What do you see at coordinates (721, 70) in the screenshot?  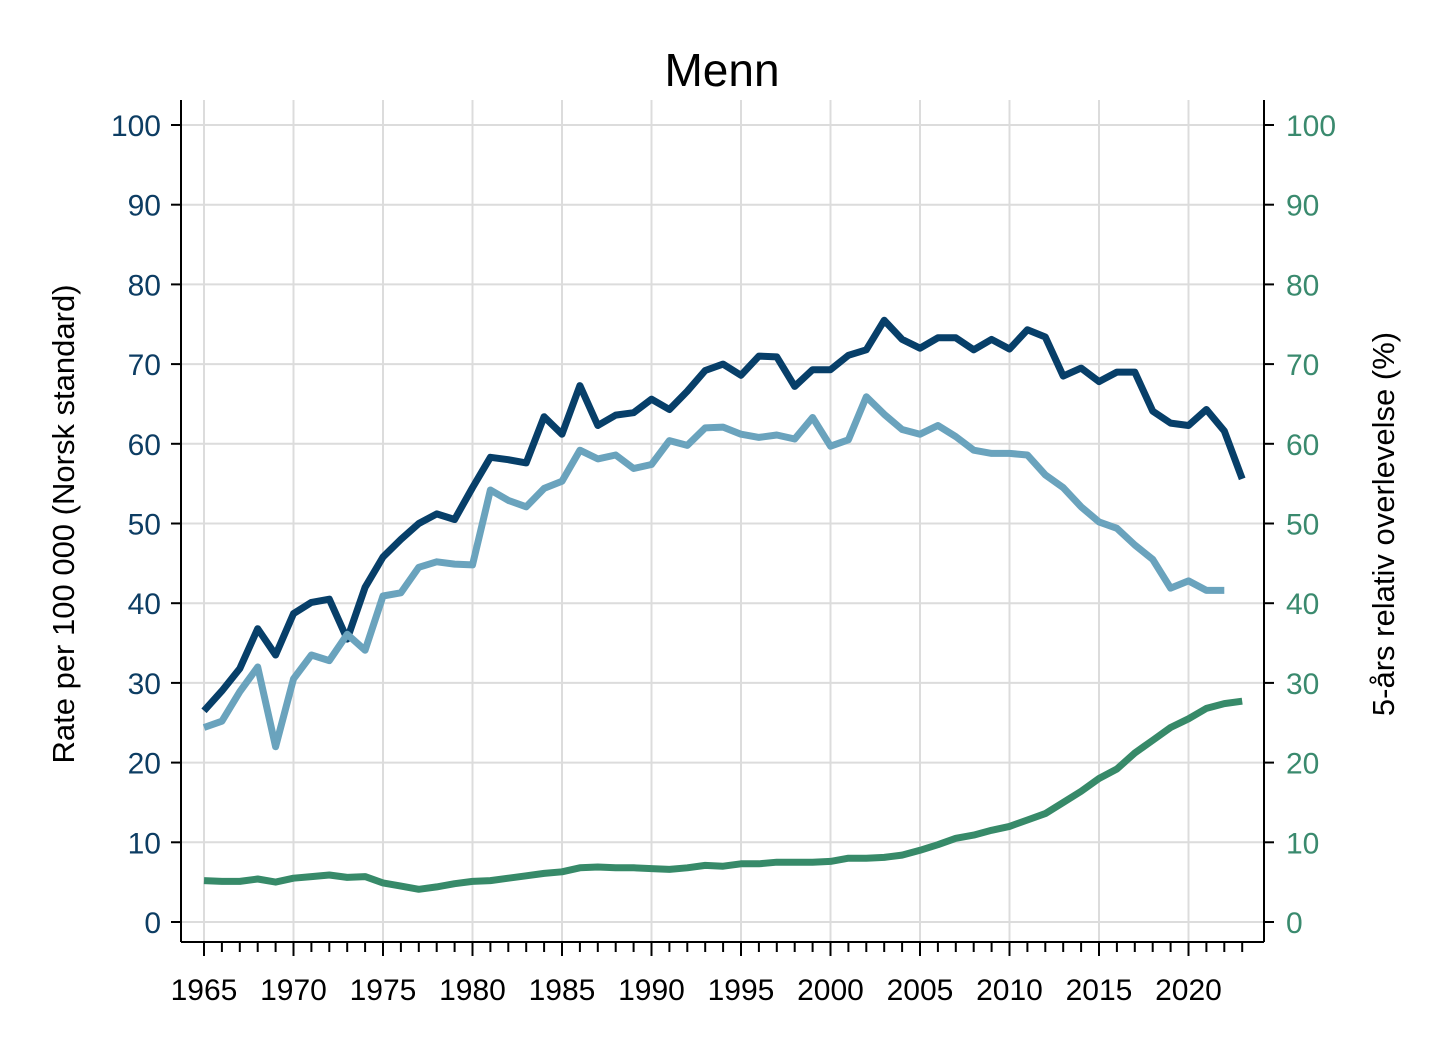 I see `chart-title: Menn` at bounding box center [721, 70].